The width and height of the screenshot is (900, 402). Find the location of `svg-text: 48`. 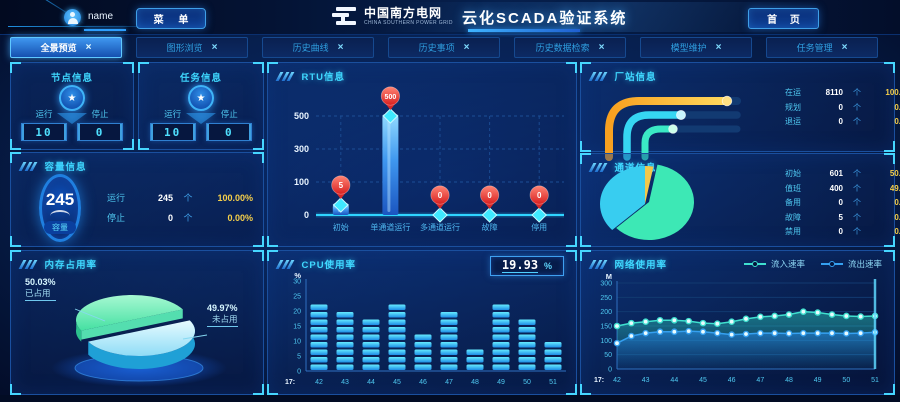

svg-text: 48 is located at coordinates (475, 382).